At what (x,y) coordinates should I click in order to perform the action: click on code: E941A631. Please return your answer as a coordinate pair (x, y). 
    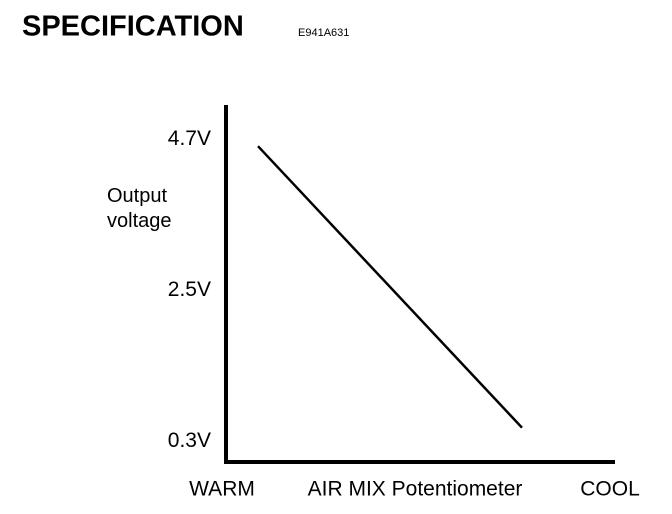
    Looking at the image, I should click on (323, 33).